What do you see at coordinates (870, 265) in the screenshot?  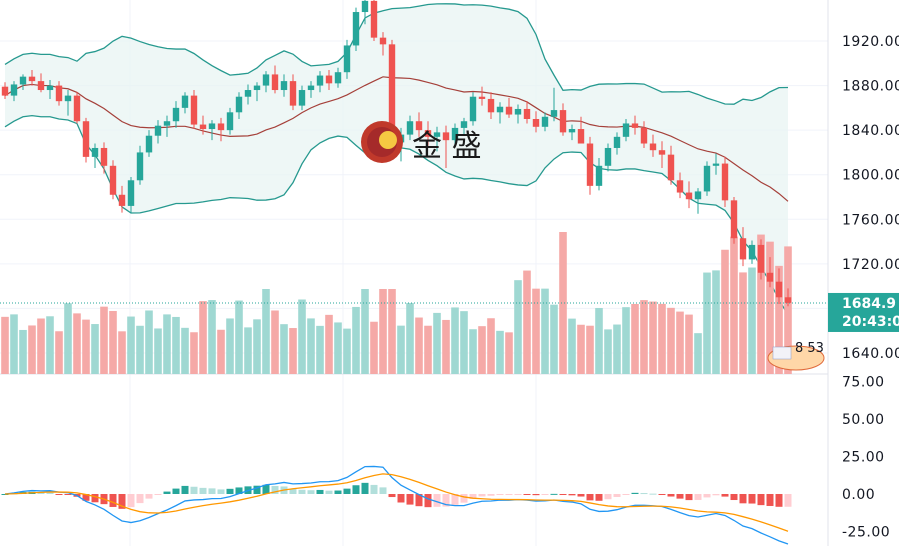 I see `price-tick-label: 1720.00` at bounding box center [870, 265].